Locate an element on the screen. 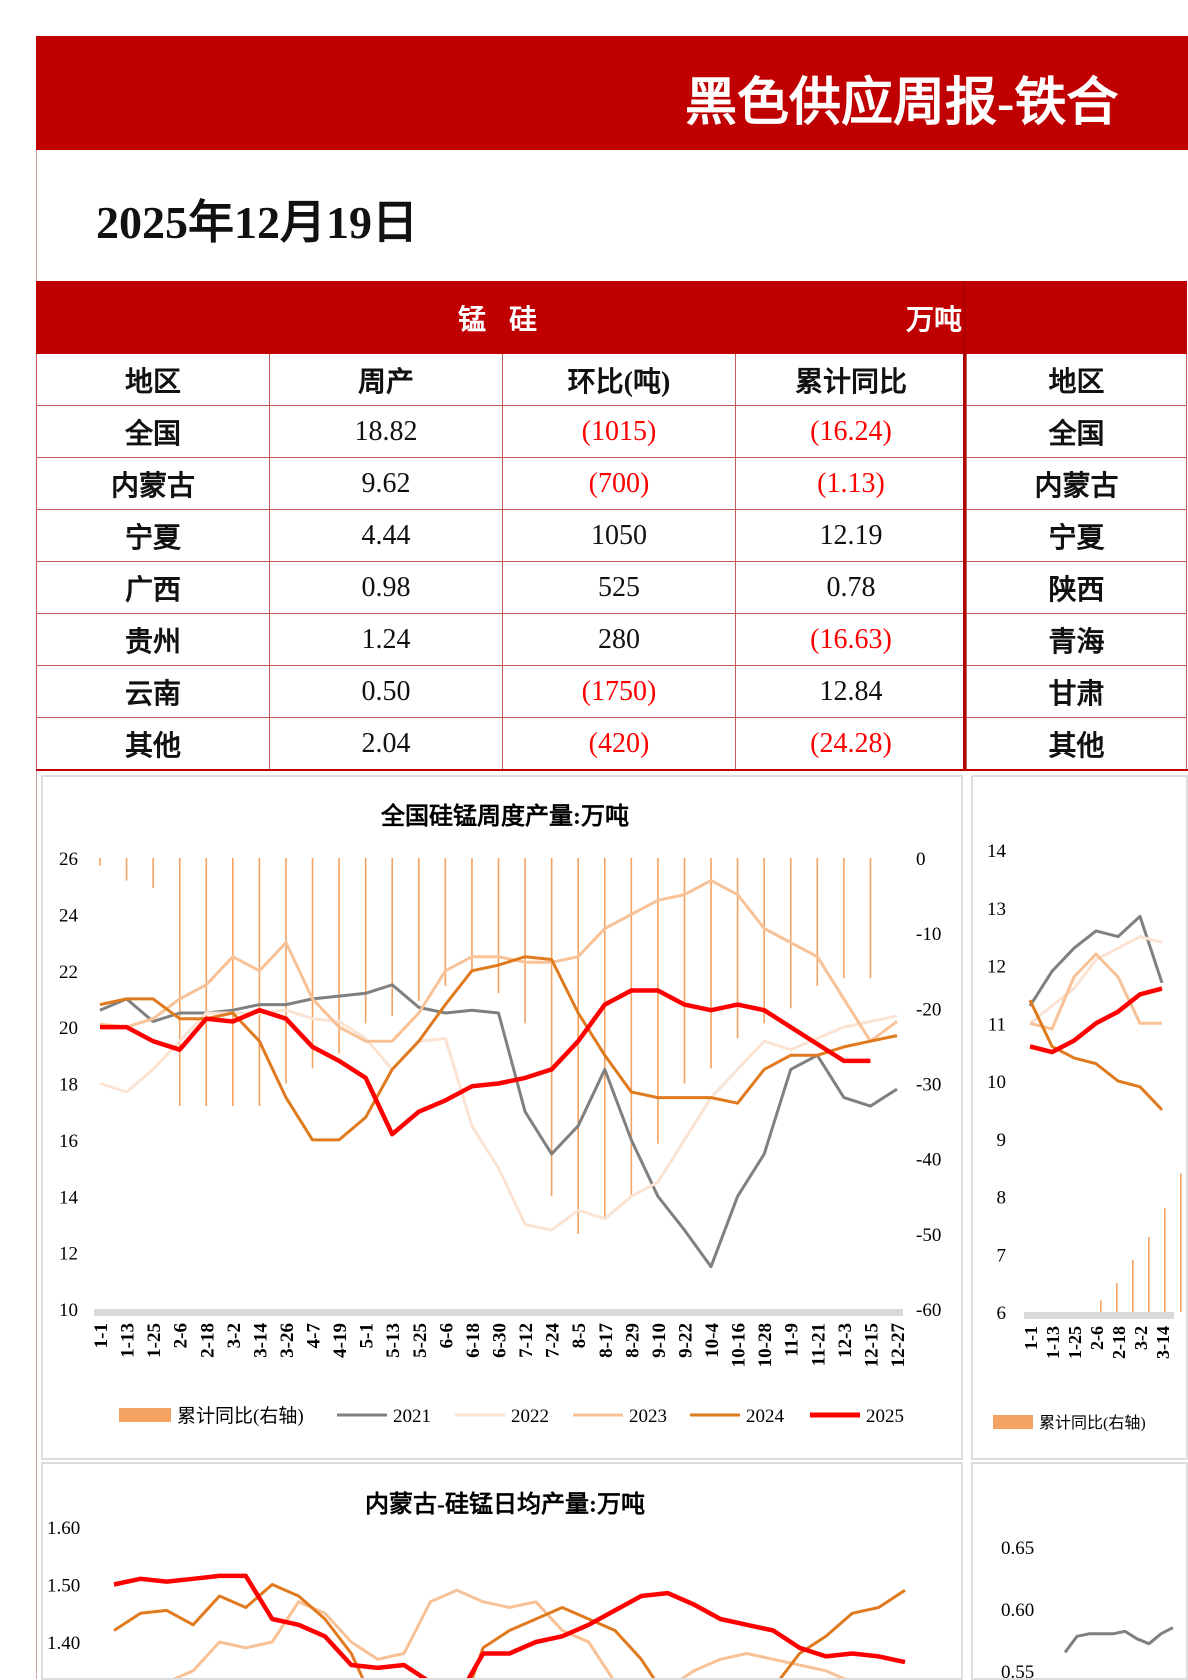  series-line-2024 is located at coordinates (498, 1048).